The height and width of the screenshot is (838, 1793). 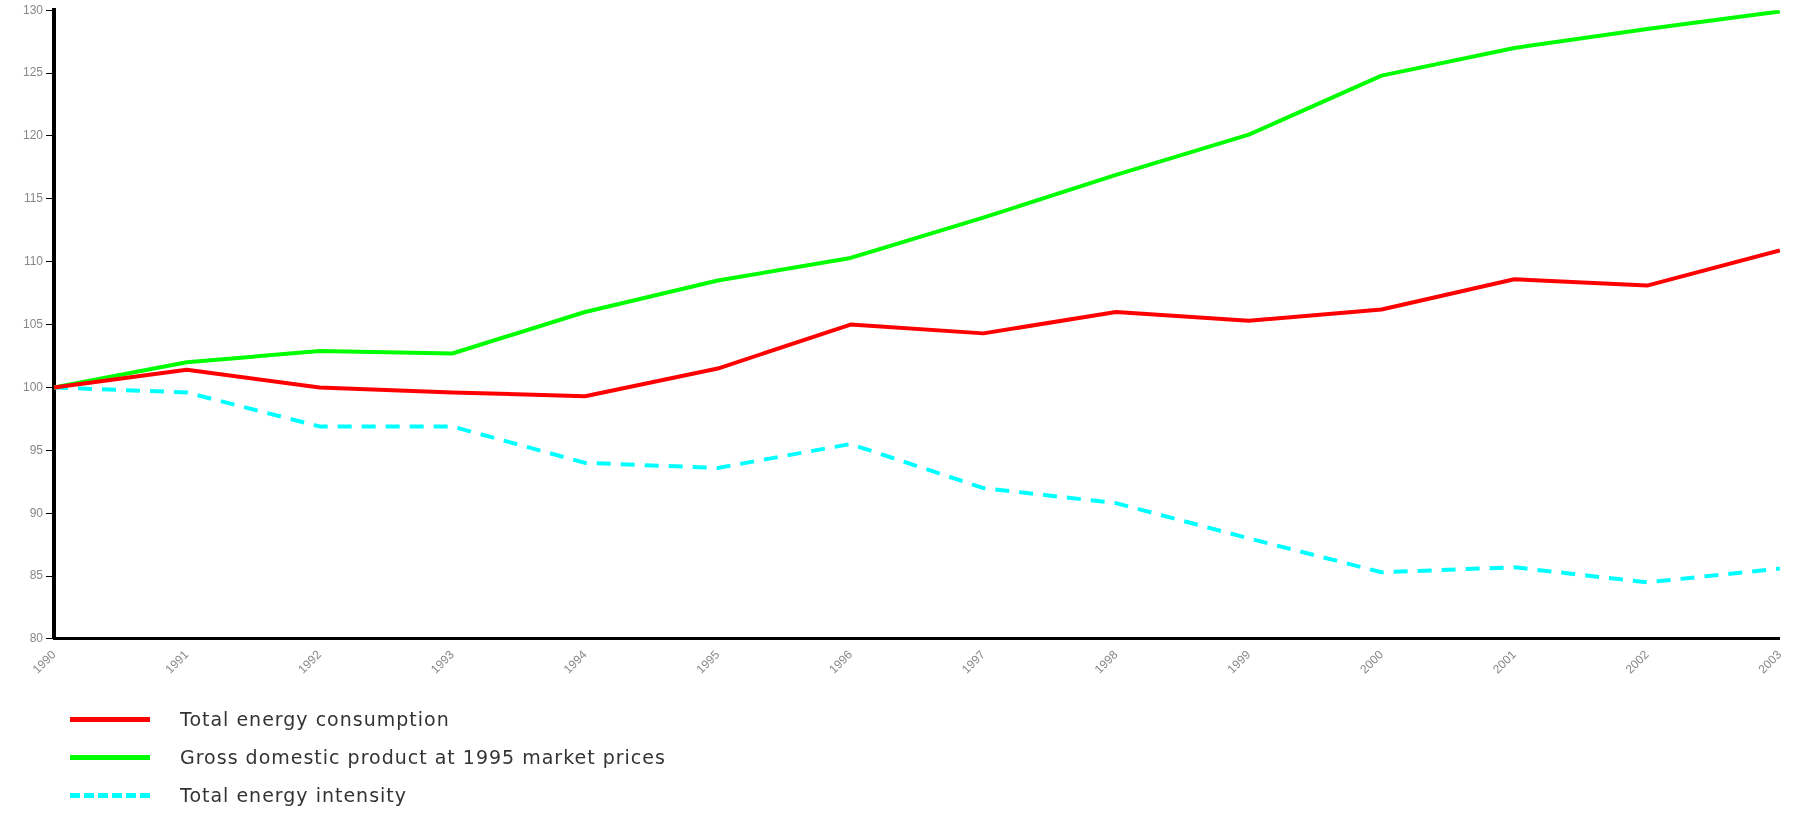 I want to click on y-tick-label: 110, so click(x=33, y=261).